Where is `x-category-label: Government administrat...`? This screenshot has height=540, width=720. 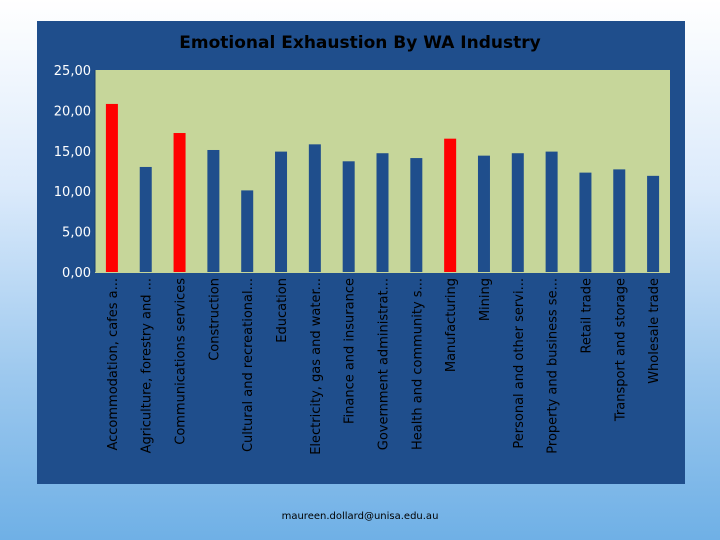 x-category-label: Government administrat... is located at coordinates (384, 364).